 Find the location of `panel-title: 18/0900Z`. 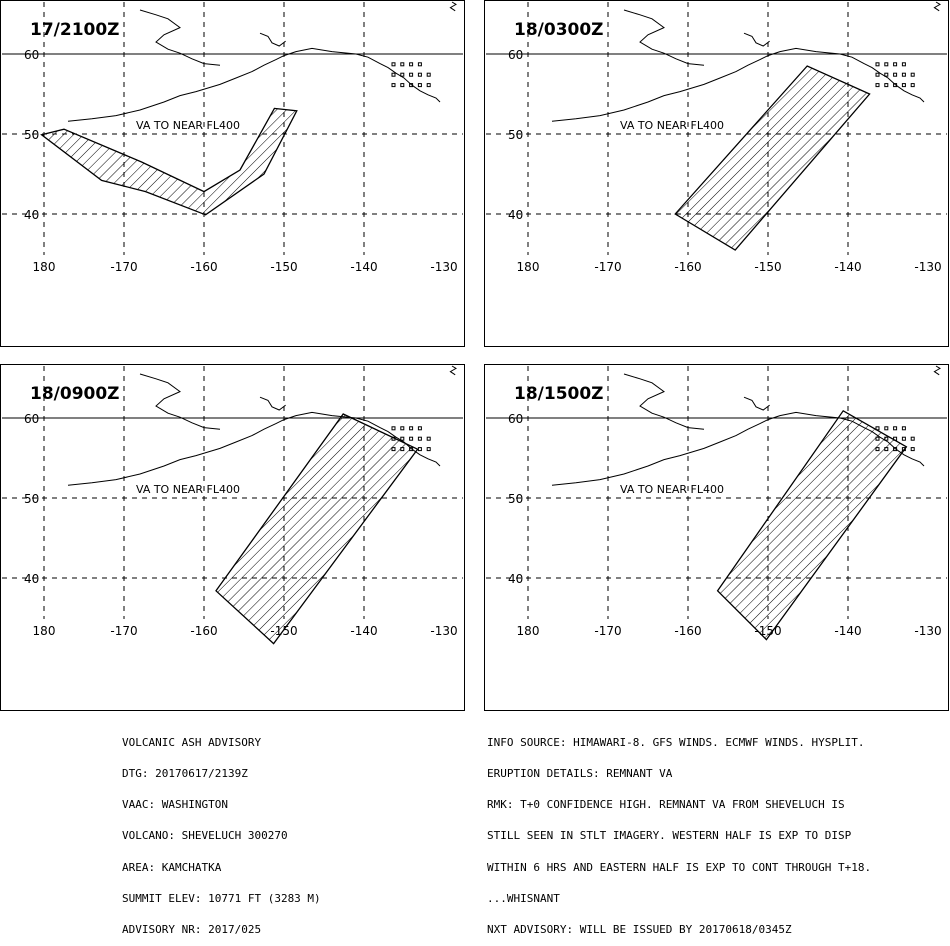

panel-title: 18/0900Z is located at coordinates (75, 394).